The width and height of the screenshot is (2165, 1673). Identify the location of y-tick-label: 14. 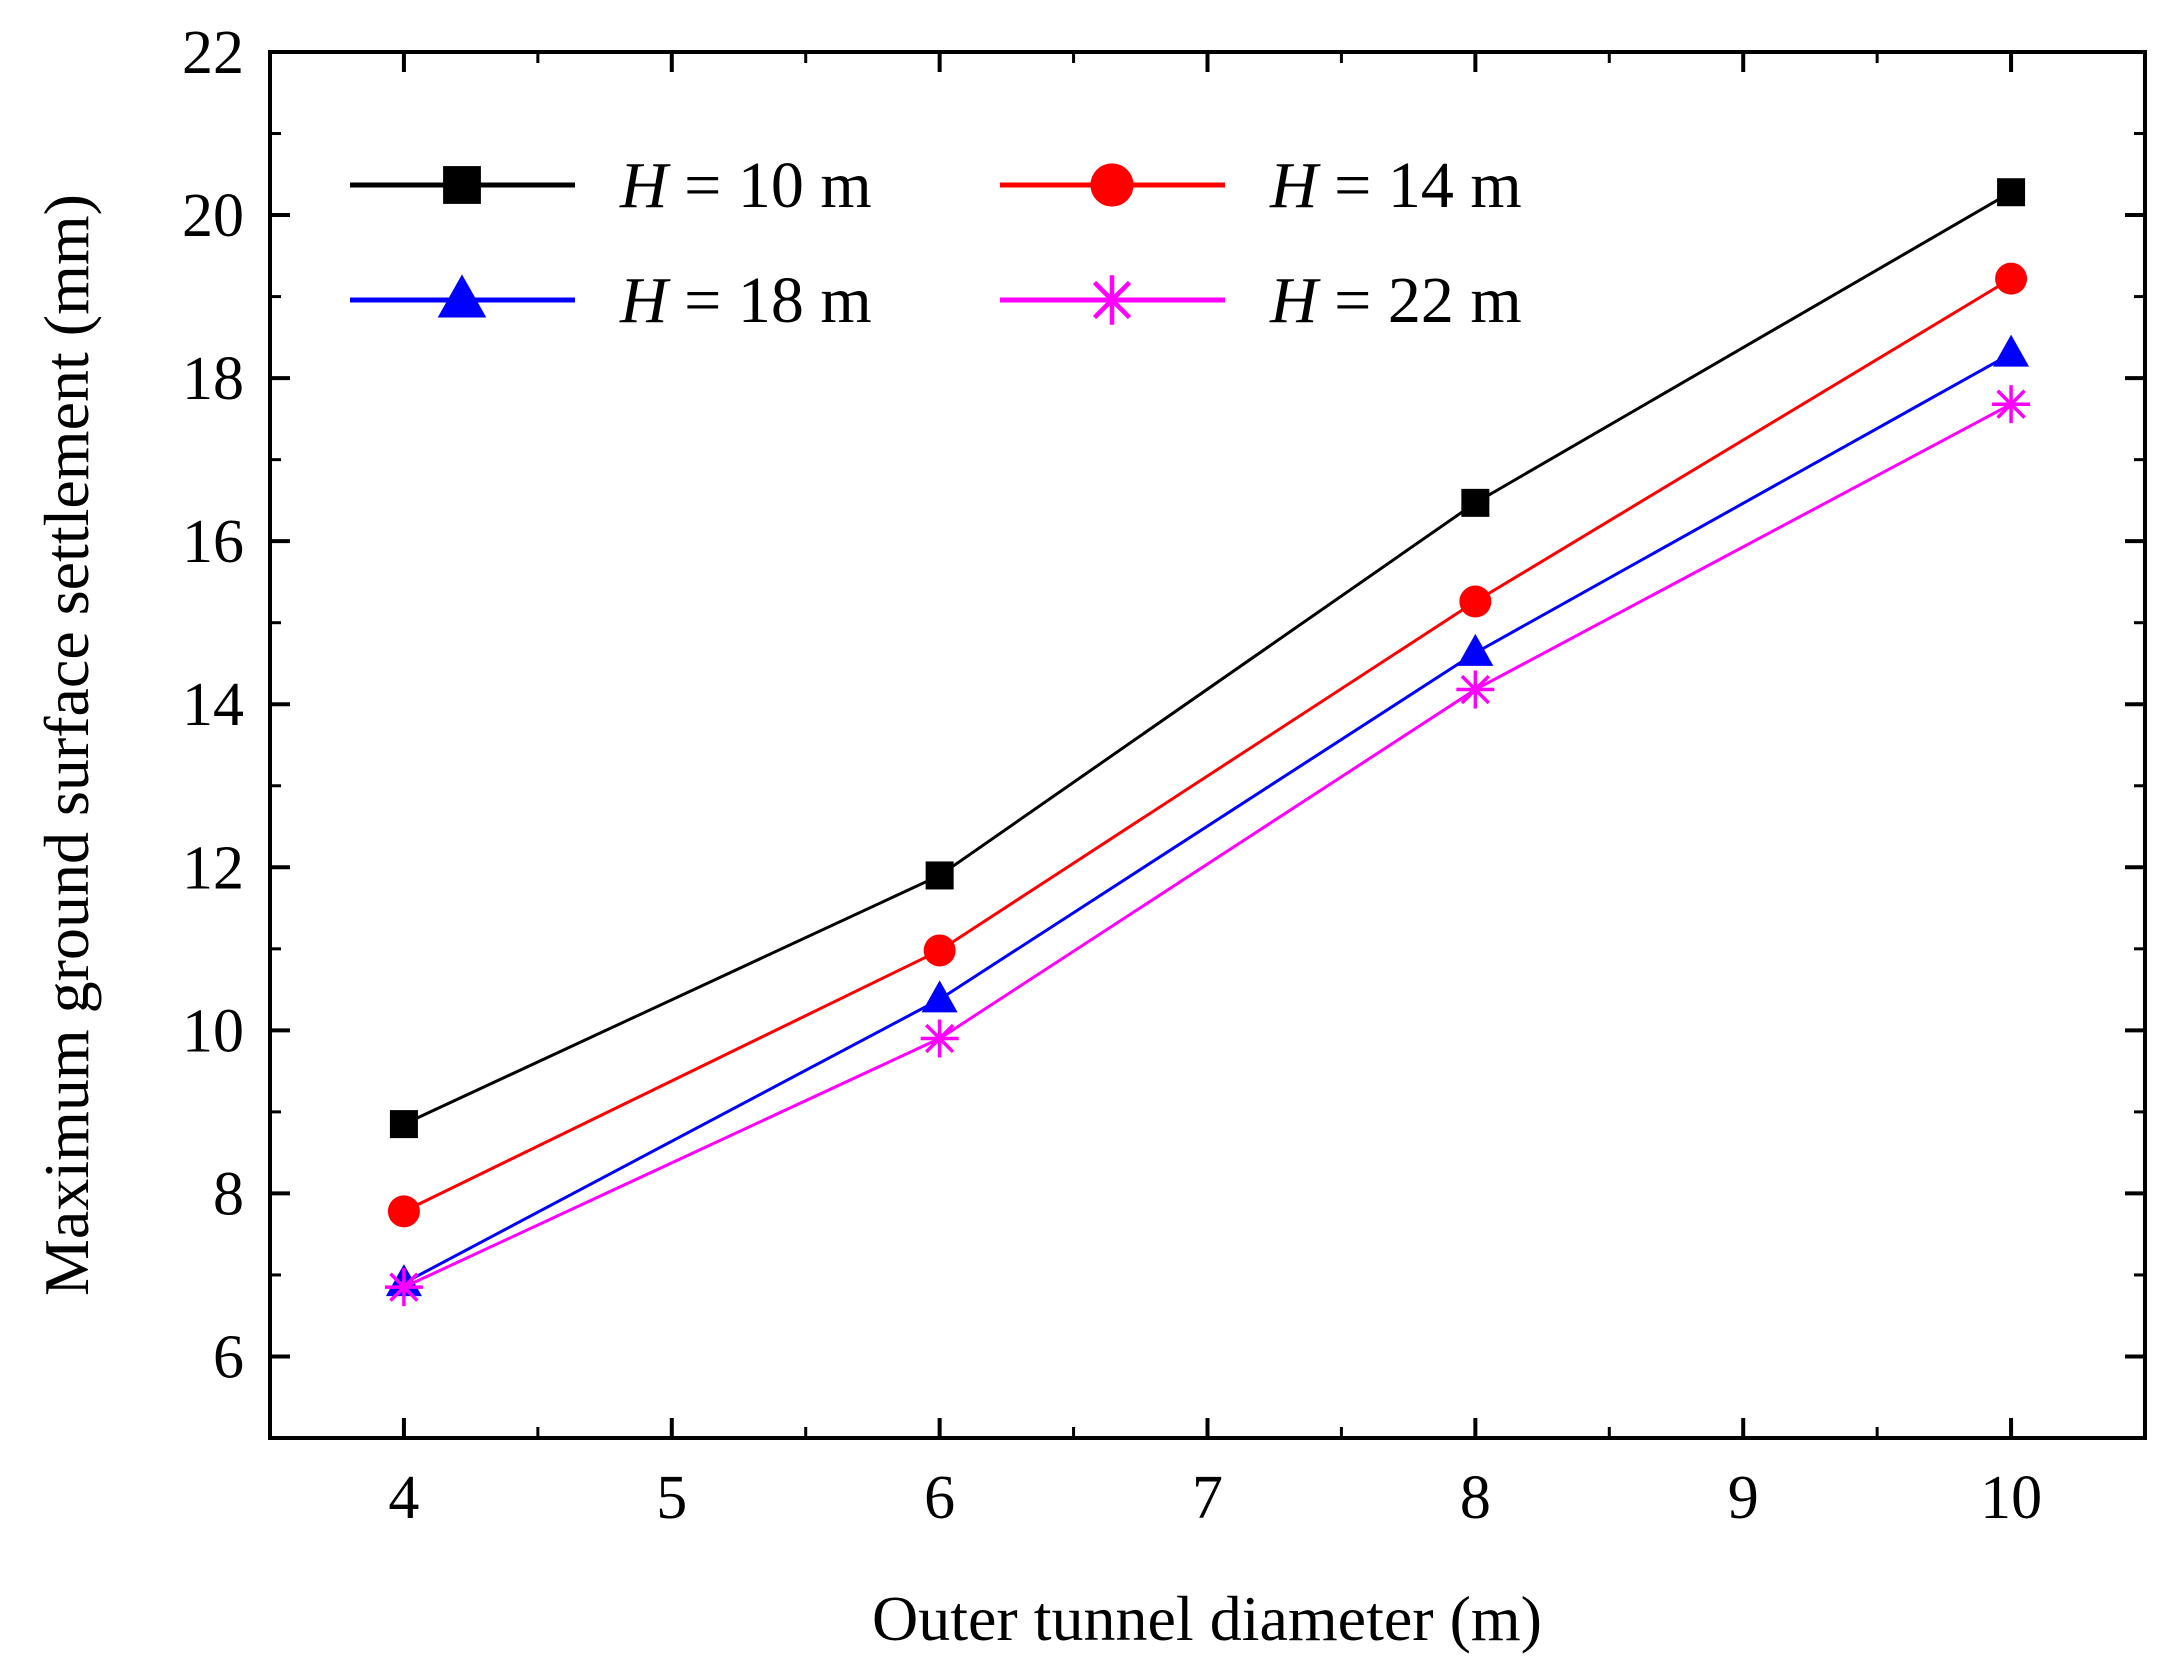
(213, 705).